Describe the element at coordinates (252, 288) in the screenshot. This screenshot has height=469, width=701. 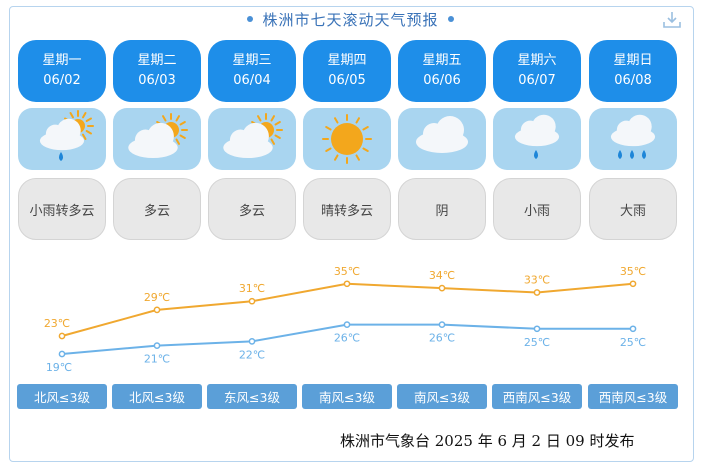
I see `high-temp-label: 31℃` at that location.